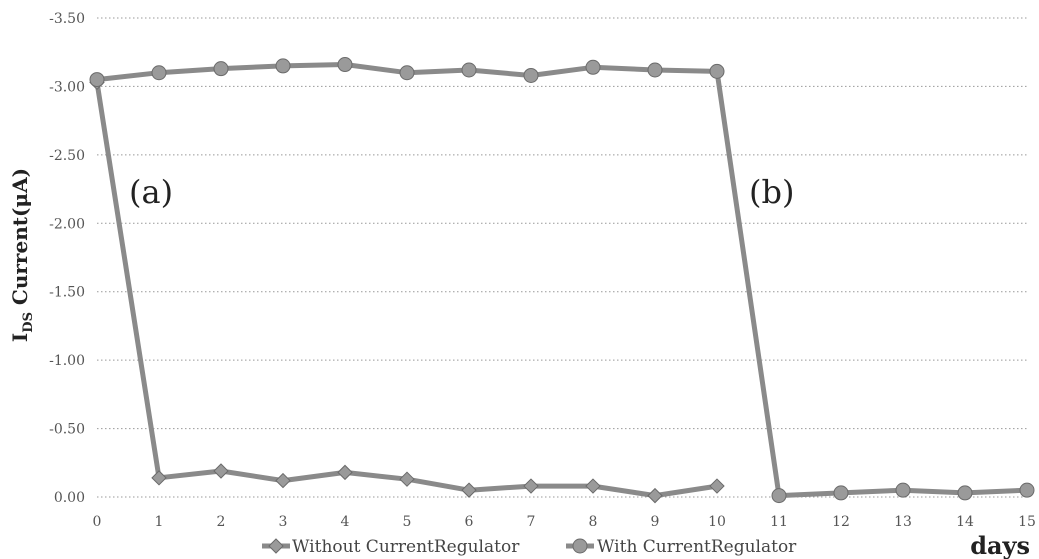 This screenshot has width=1039, height=559. Describe the element at coordinates (841, 522) in the screenshot. I see `x-tick-label: 12` at that location.